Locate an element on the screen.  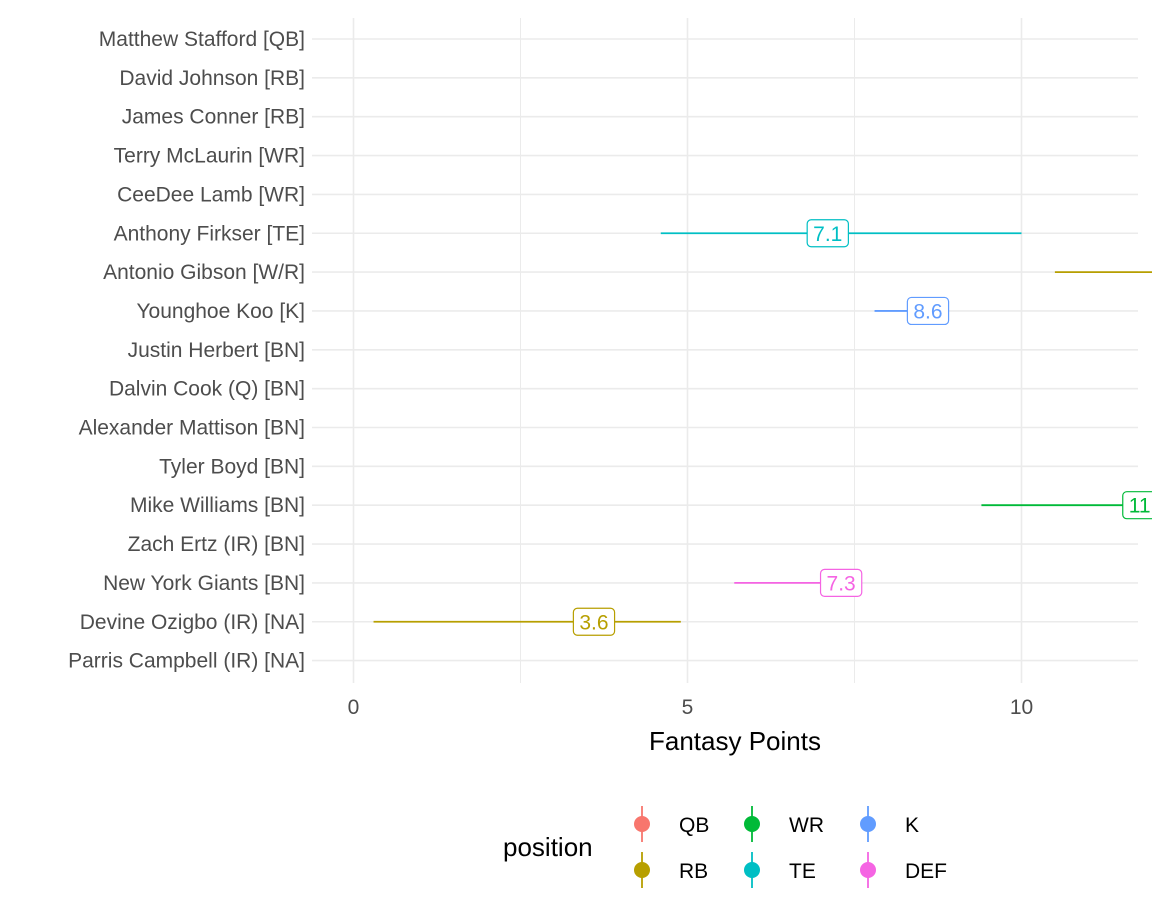
legend-key-wr: WR is located at coordinates (784, 824).